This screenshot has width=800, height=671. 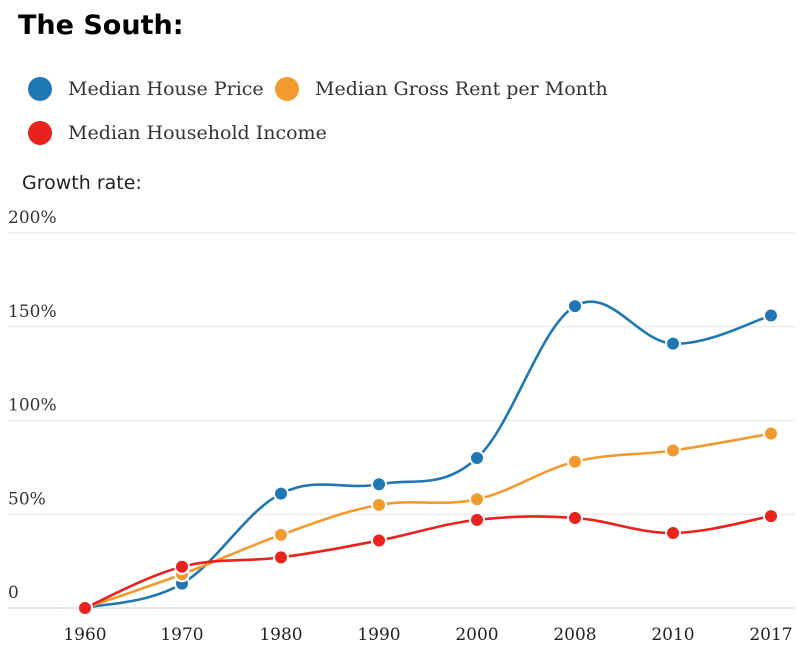 I want to click on x-tick-label: 2017, so click(x=770, y=635).